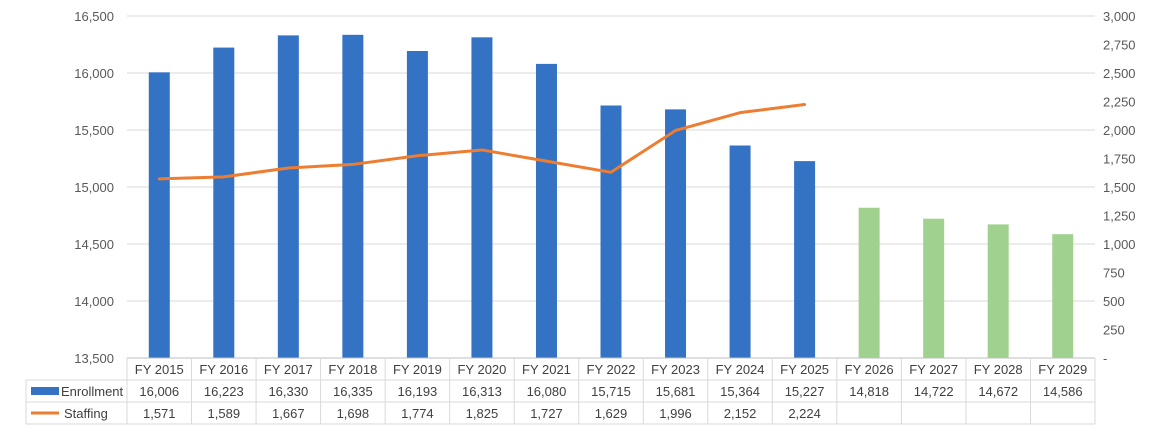 This screenshot has height=430, width=1156. What do you see at coordinates (869, 391) in the screenshot?
I see `enrollment-data-label: 14,818` at bounding box center [869, 391].